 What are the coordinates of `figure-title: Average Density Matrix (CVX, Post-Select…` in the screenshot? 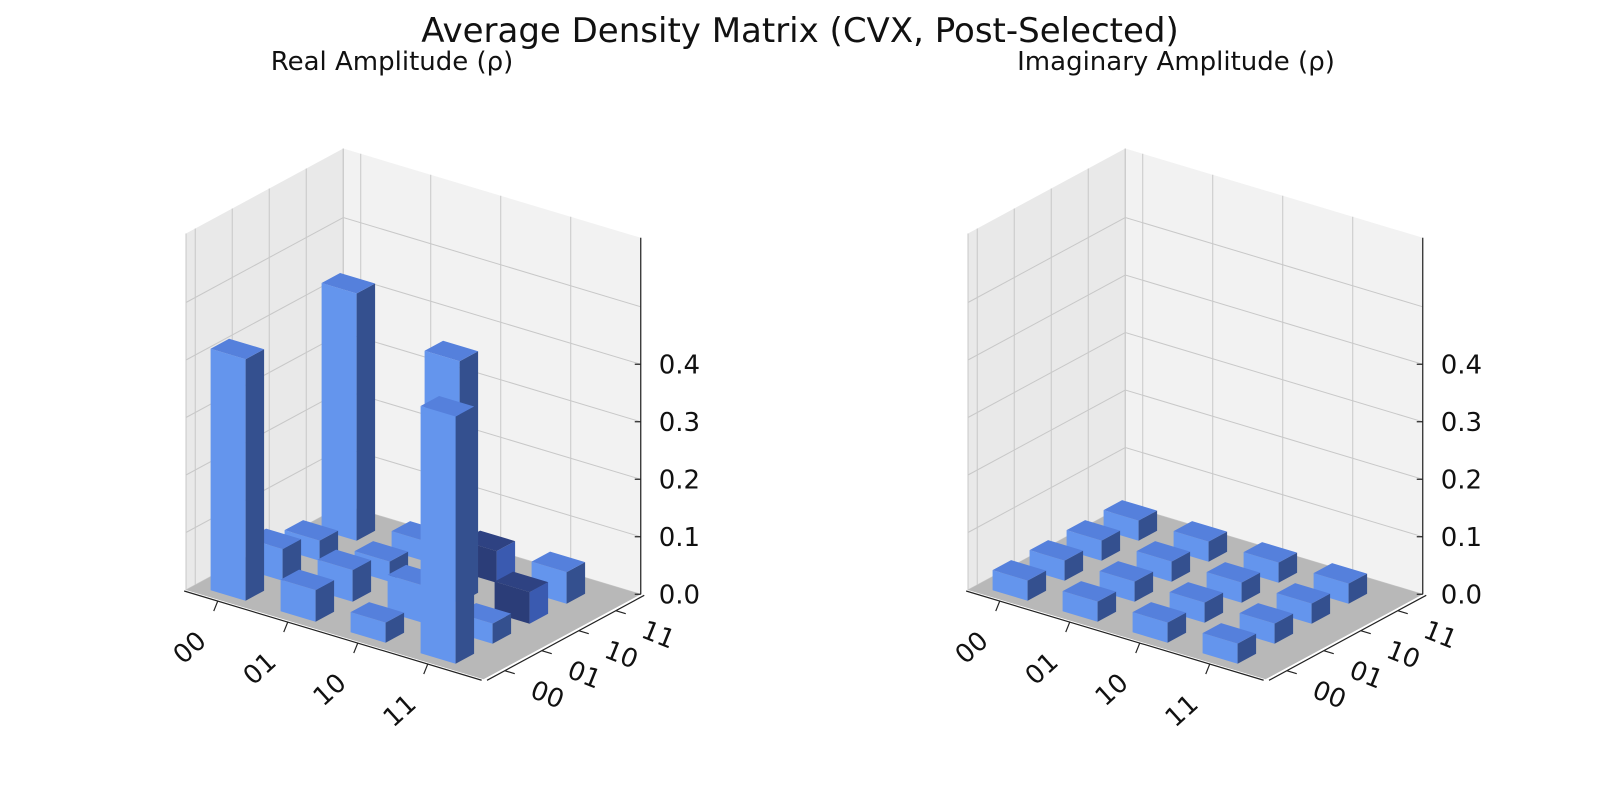 It's located at (800, 31).